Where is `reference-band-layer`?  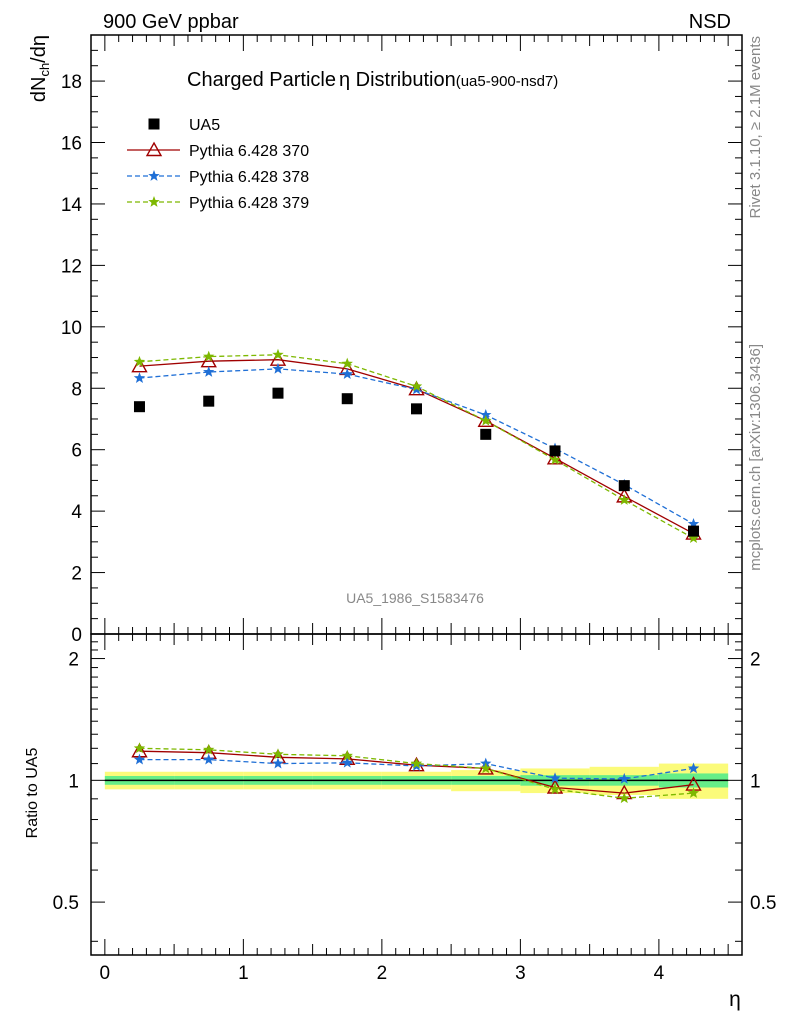
reference-band-layer is located at coordinates (416, 781).